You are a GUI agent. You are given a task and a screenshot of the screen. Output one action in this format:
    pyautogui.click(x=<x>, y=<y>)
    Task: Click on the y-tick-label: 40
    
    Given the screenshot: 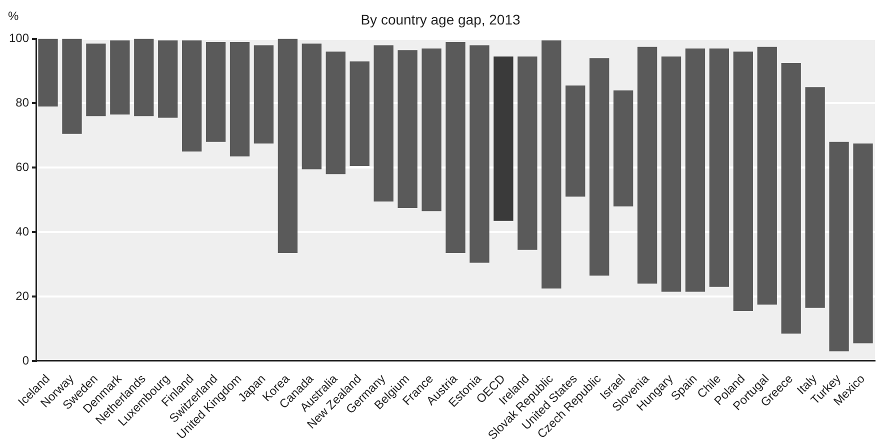 What is the action you would take?
    pyautogui.click(x=23, y=231)
    